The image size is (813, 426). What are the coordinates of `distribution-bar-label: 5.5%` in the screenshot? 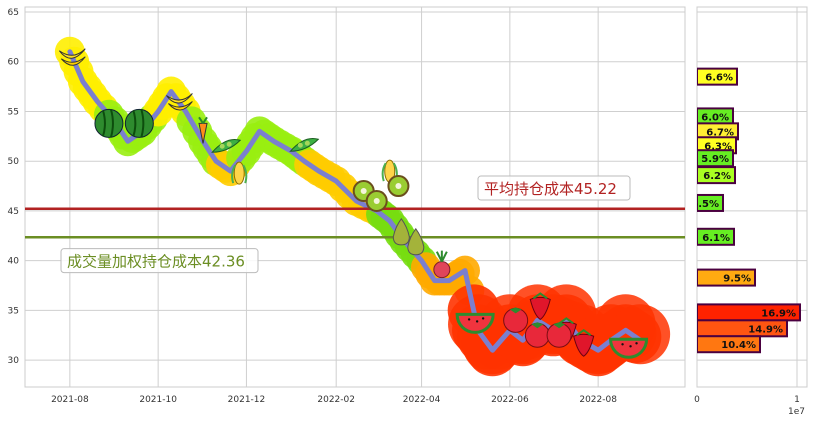 It's located at (705, 204).